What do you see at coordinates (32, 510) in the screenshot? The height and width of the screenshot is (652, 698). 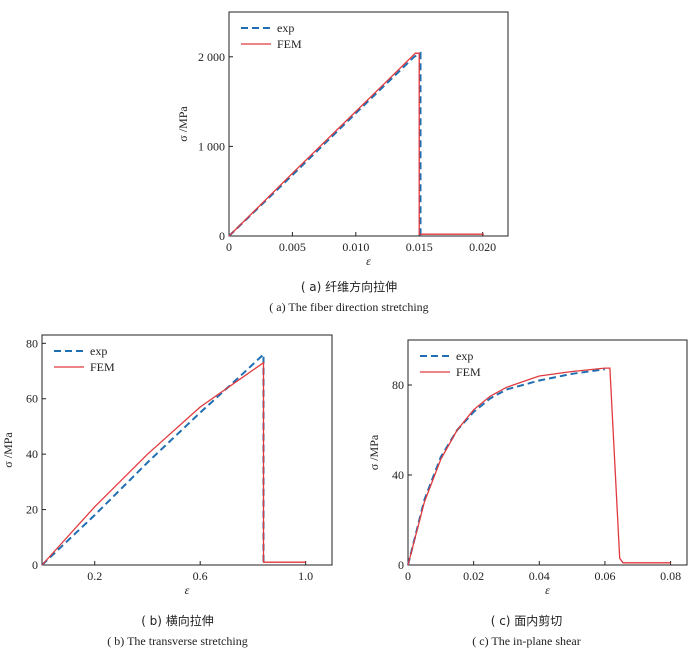 I see `chart-b-ytick-label: 20` at bounding box center [32, 510].